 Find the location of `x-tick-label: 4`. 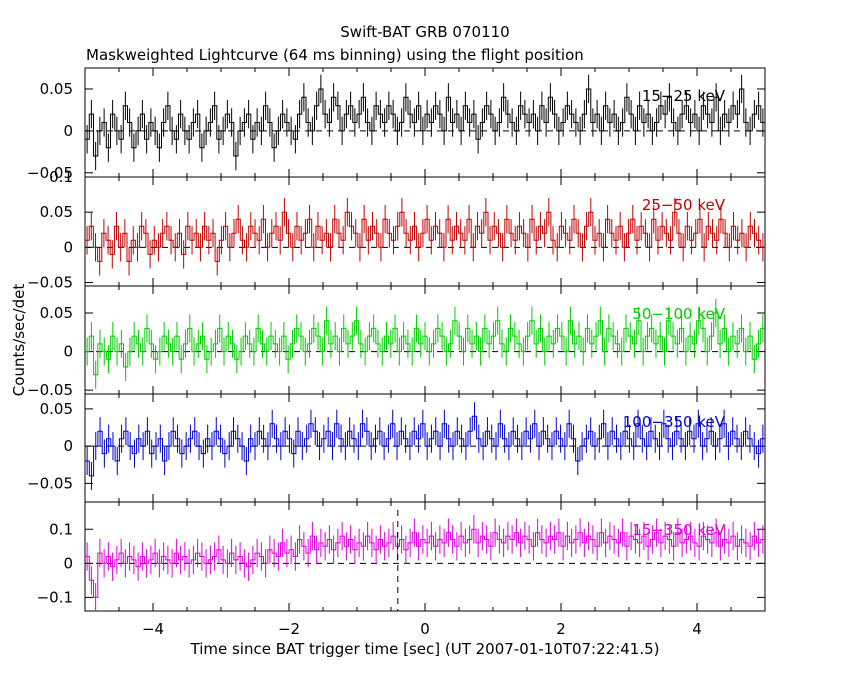

x-tick-label: 4 is located at coordinates (697, 629).